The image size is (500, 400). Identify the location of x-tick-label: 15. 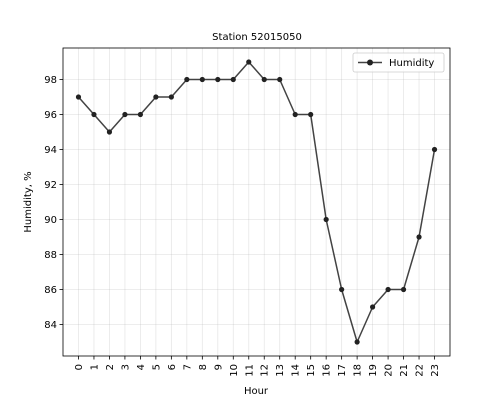
(311, 370).